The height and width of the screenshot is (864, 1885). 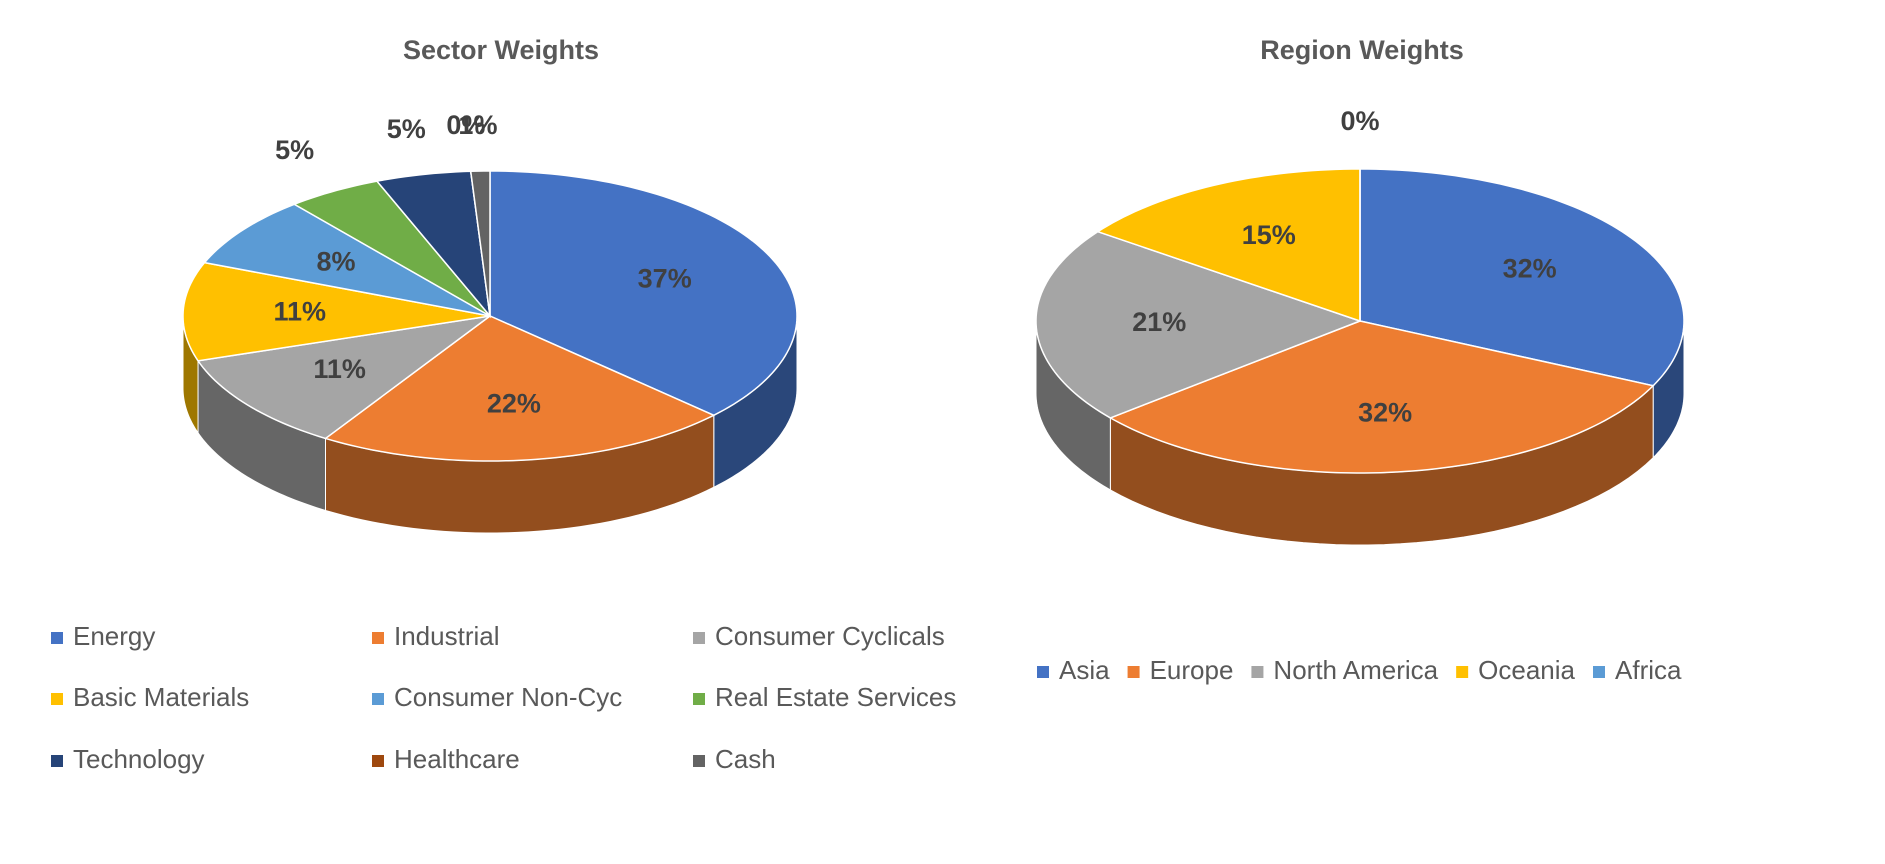 I want to click on legend-label: Technology, so click(x=139, y=759).